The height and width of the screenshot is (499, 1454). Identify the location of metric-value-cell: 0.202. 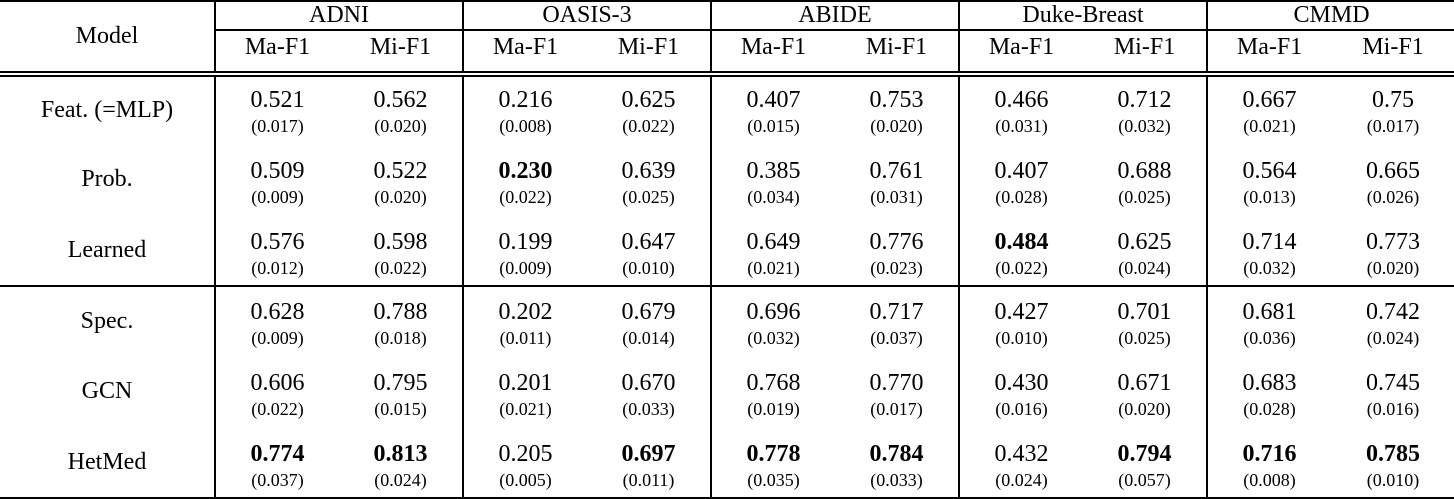
(524, 306).